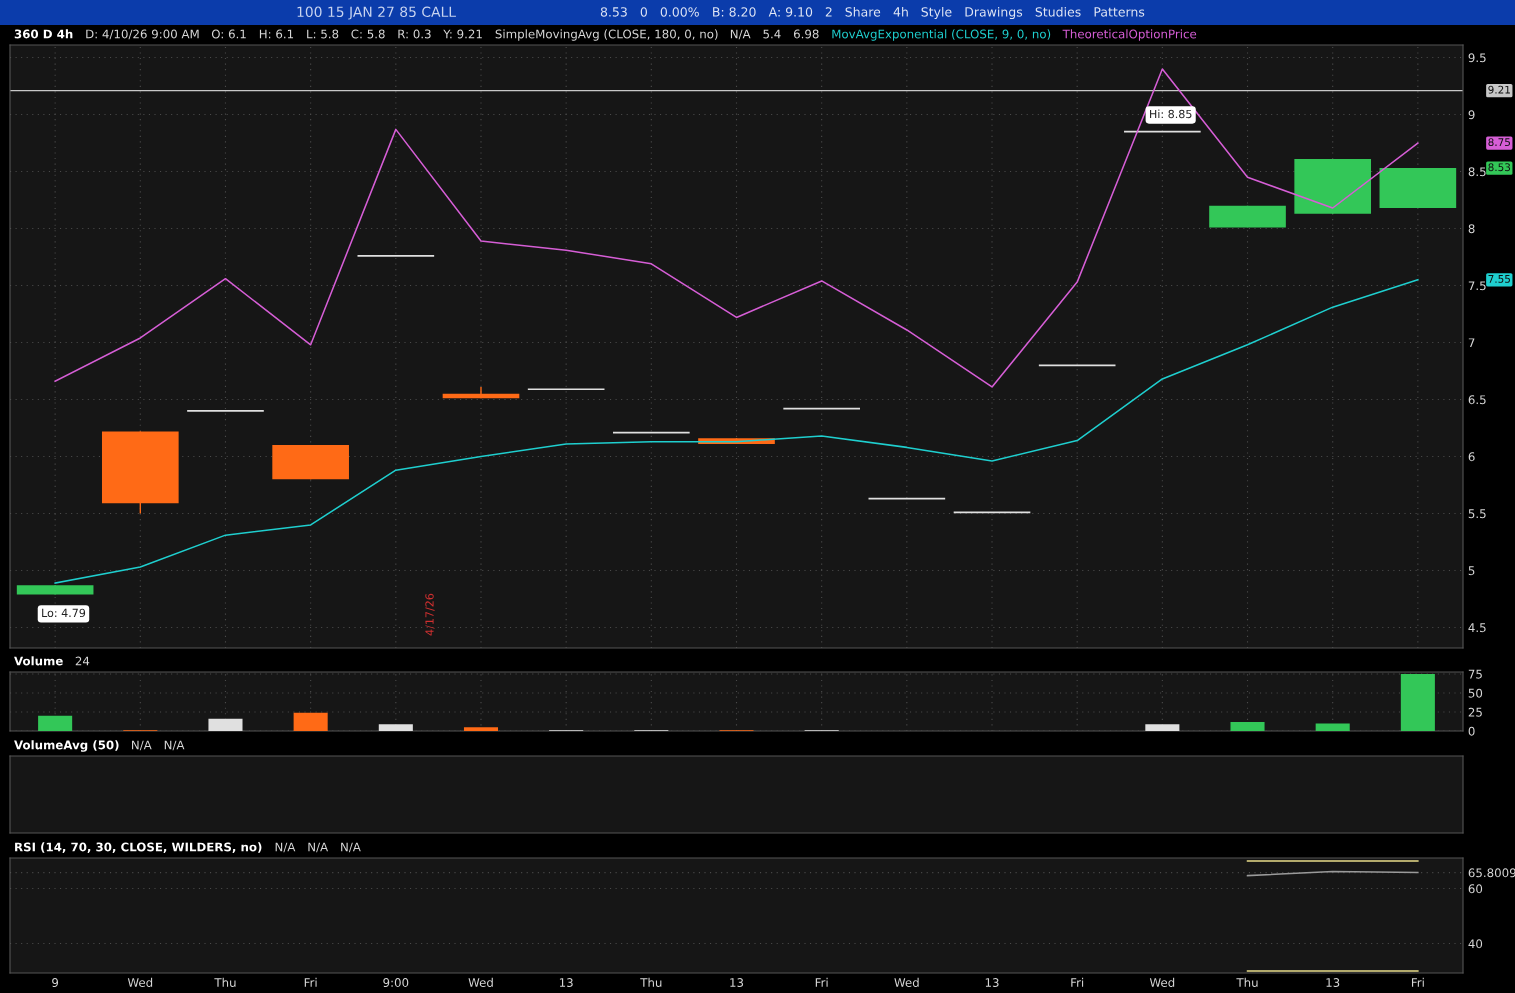 The height and width of the screenshot is (993, 1515). I want to click on text: 7.55, so click(1499, 279).